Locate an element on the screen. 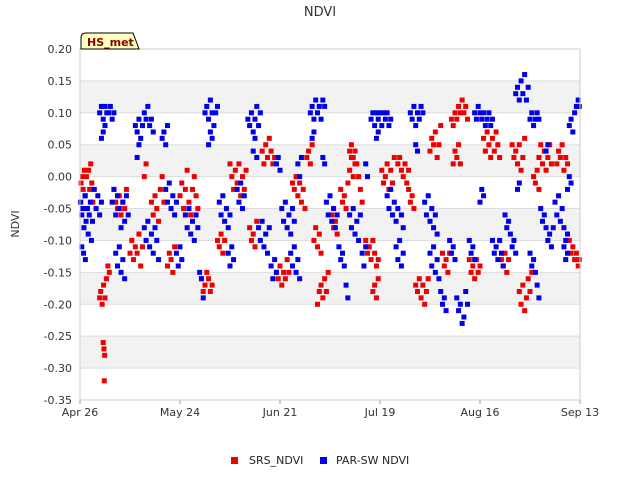 The width and height of the screenshot is (640, 480). x-tick-label: Sep 13 is located at coordinates (580, 412).